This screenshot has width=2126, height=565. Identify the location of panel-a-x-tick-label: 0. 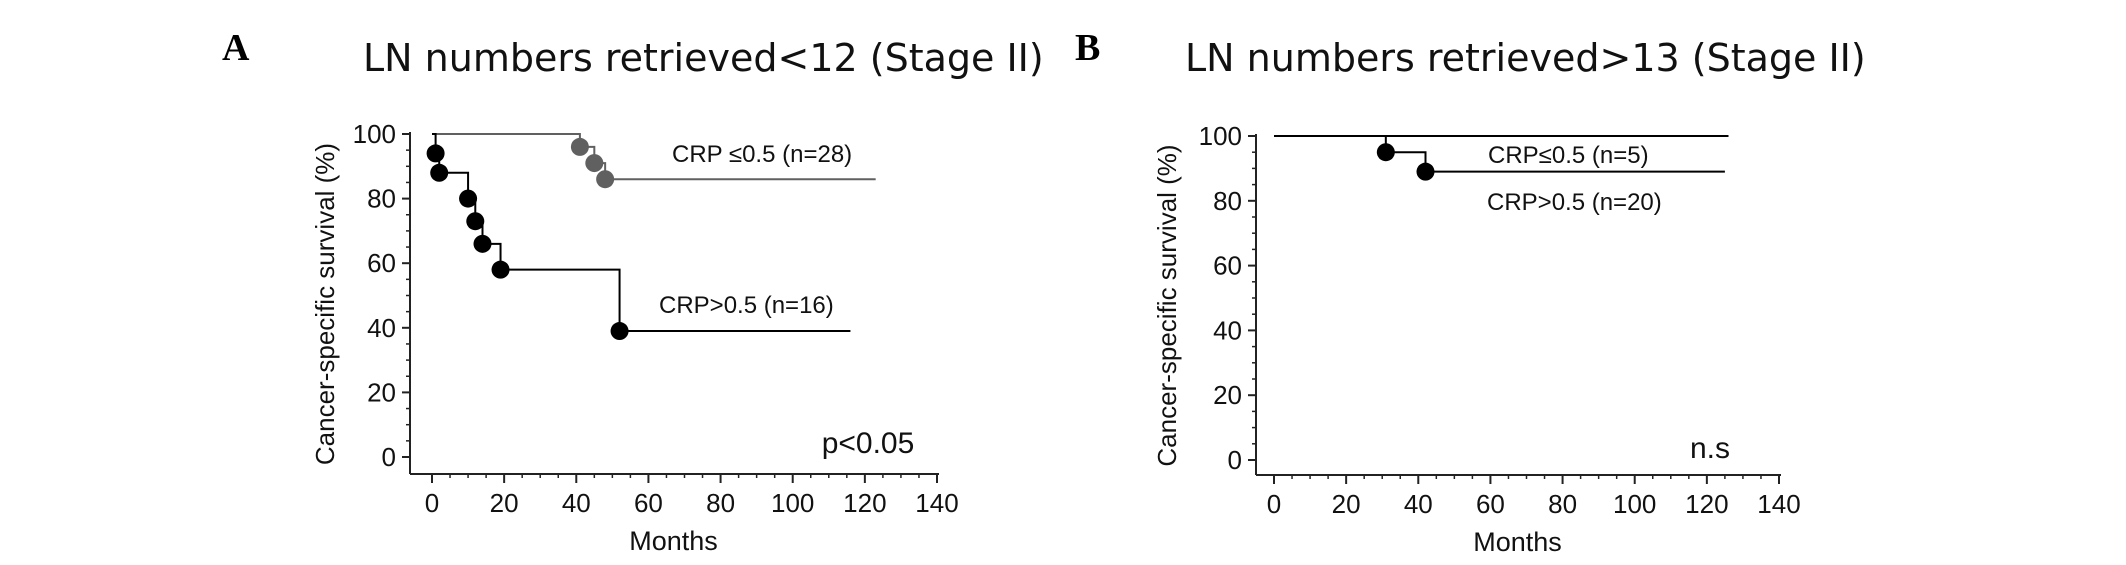
(432, 503).